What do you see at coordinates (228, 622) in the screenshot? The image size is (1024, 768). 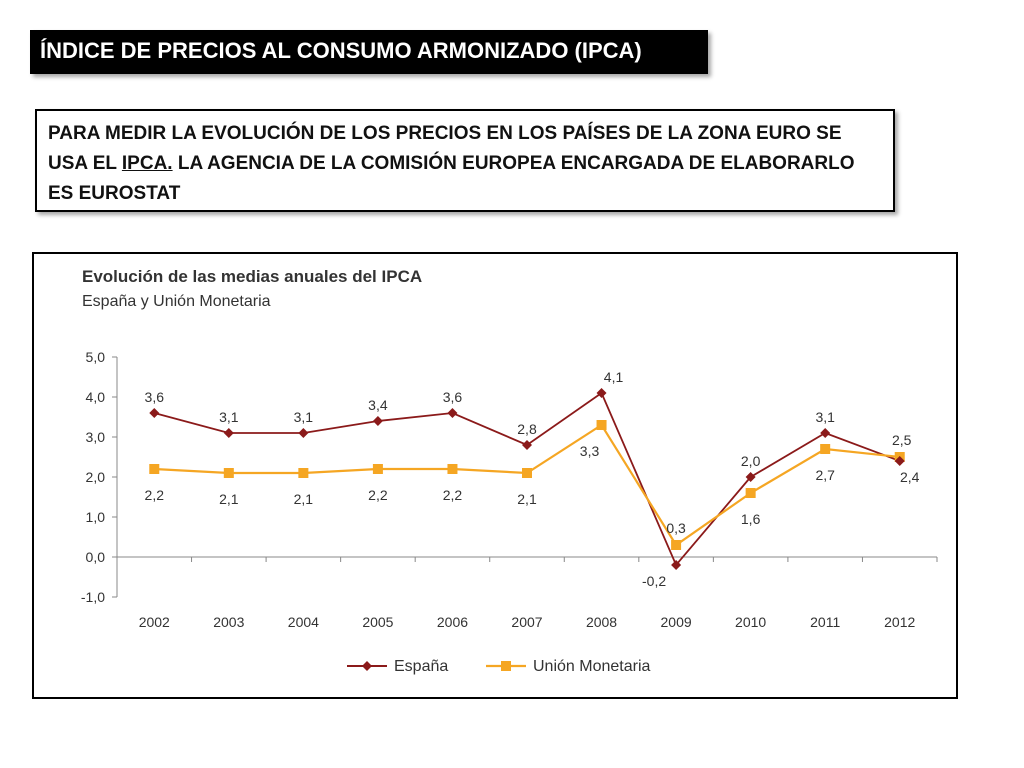 I see `x-tick-label: 2003` at bounding box center [228, 622].